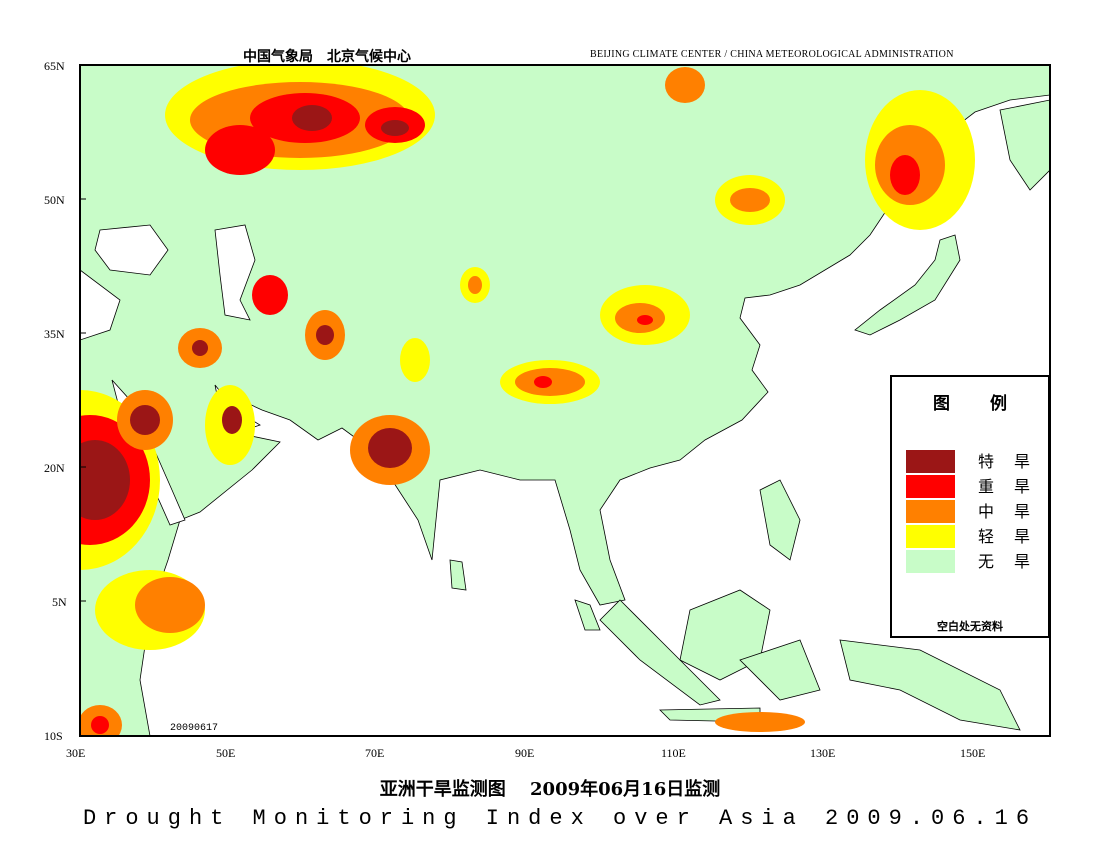 This screenshot has height=850, width=1100. What do you see at coordinates (53, 736) in the screenshot?
I see `lat-label: 10S` at bounding box center [53, 736].